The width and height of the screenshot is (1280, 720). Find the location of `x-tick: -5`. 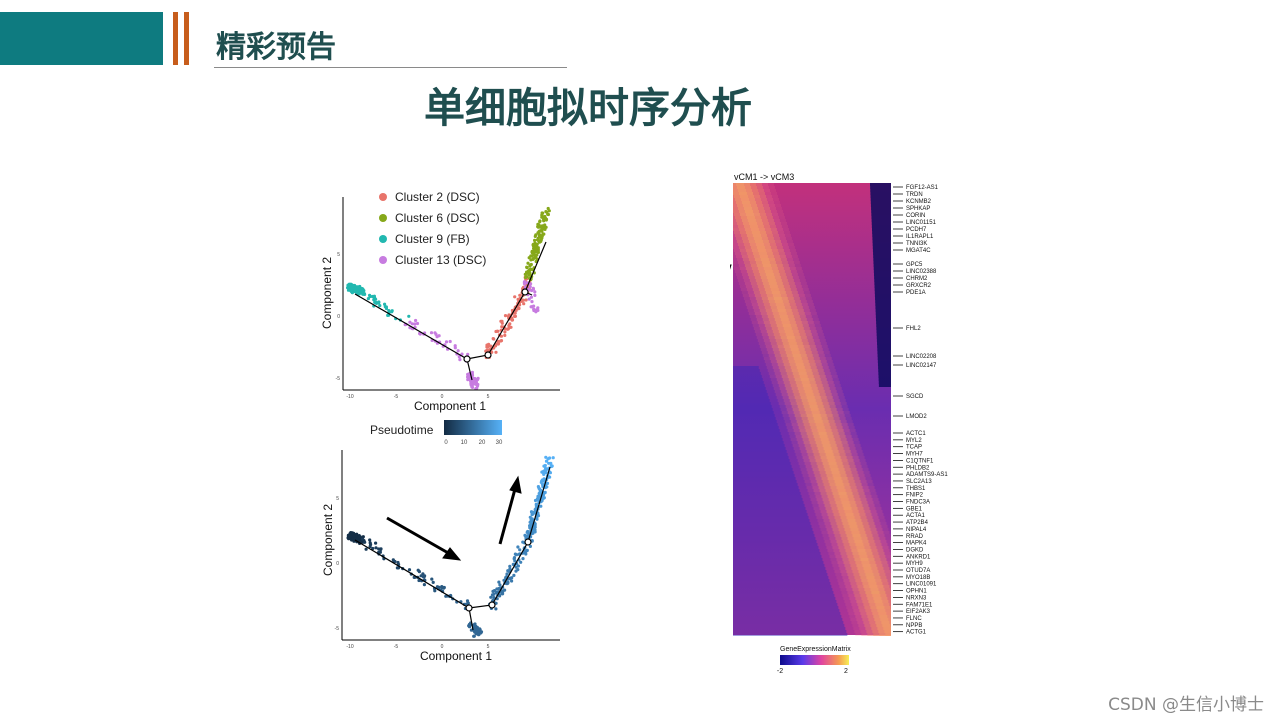

x-tick: -5 is located at coordinates (396, 647).